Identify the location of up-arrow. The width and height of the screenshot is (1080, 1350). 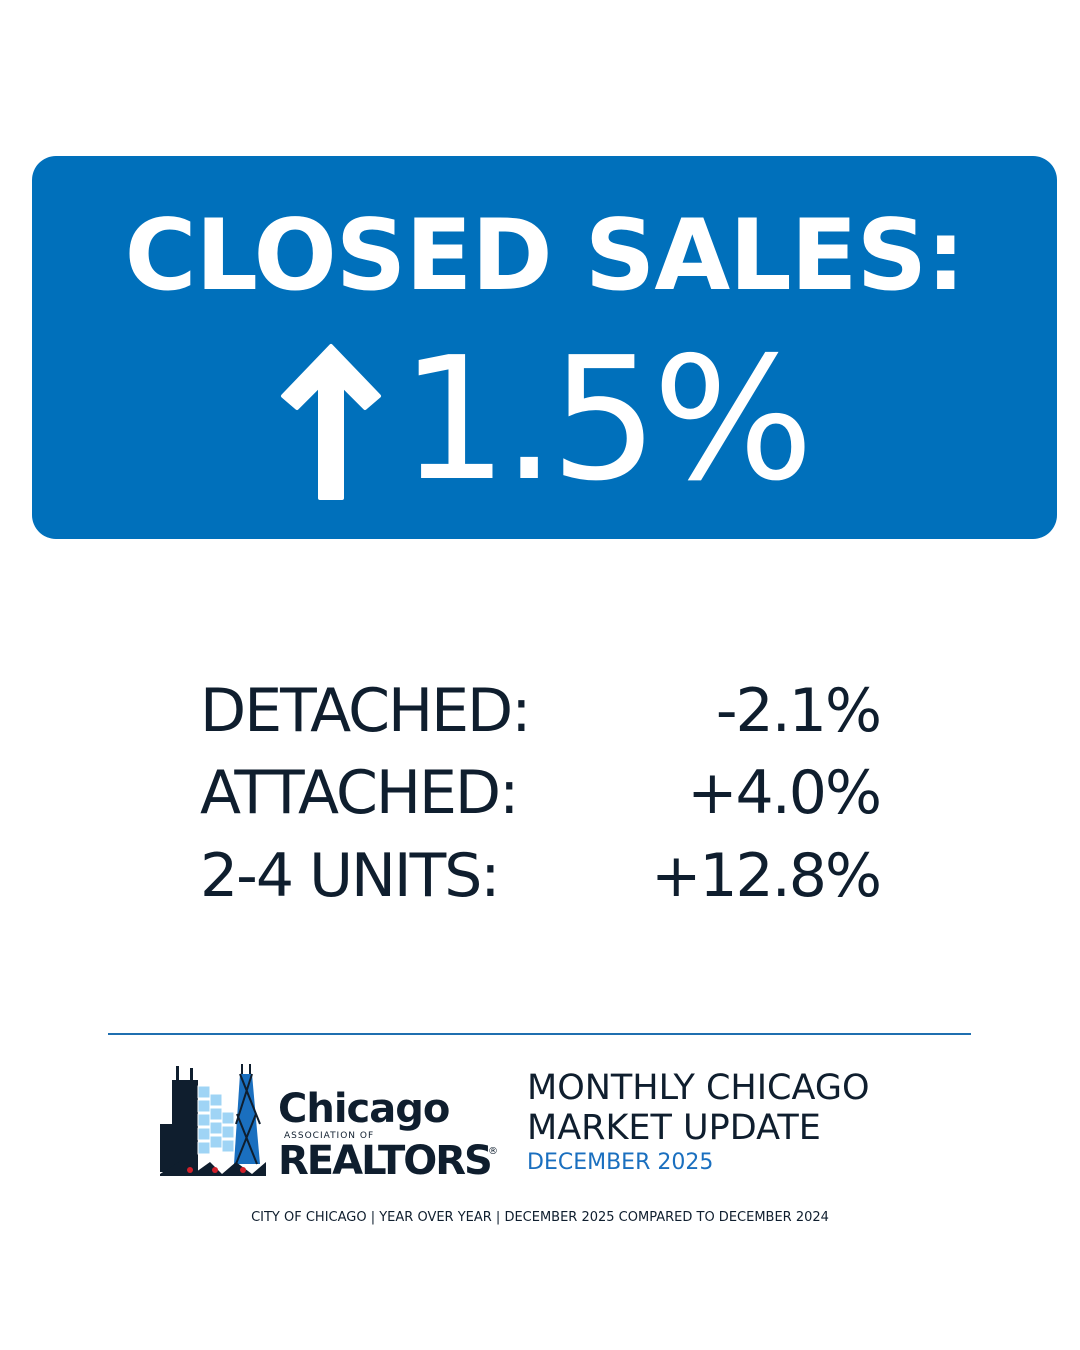
(331, 422).